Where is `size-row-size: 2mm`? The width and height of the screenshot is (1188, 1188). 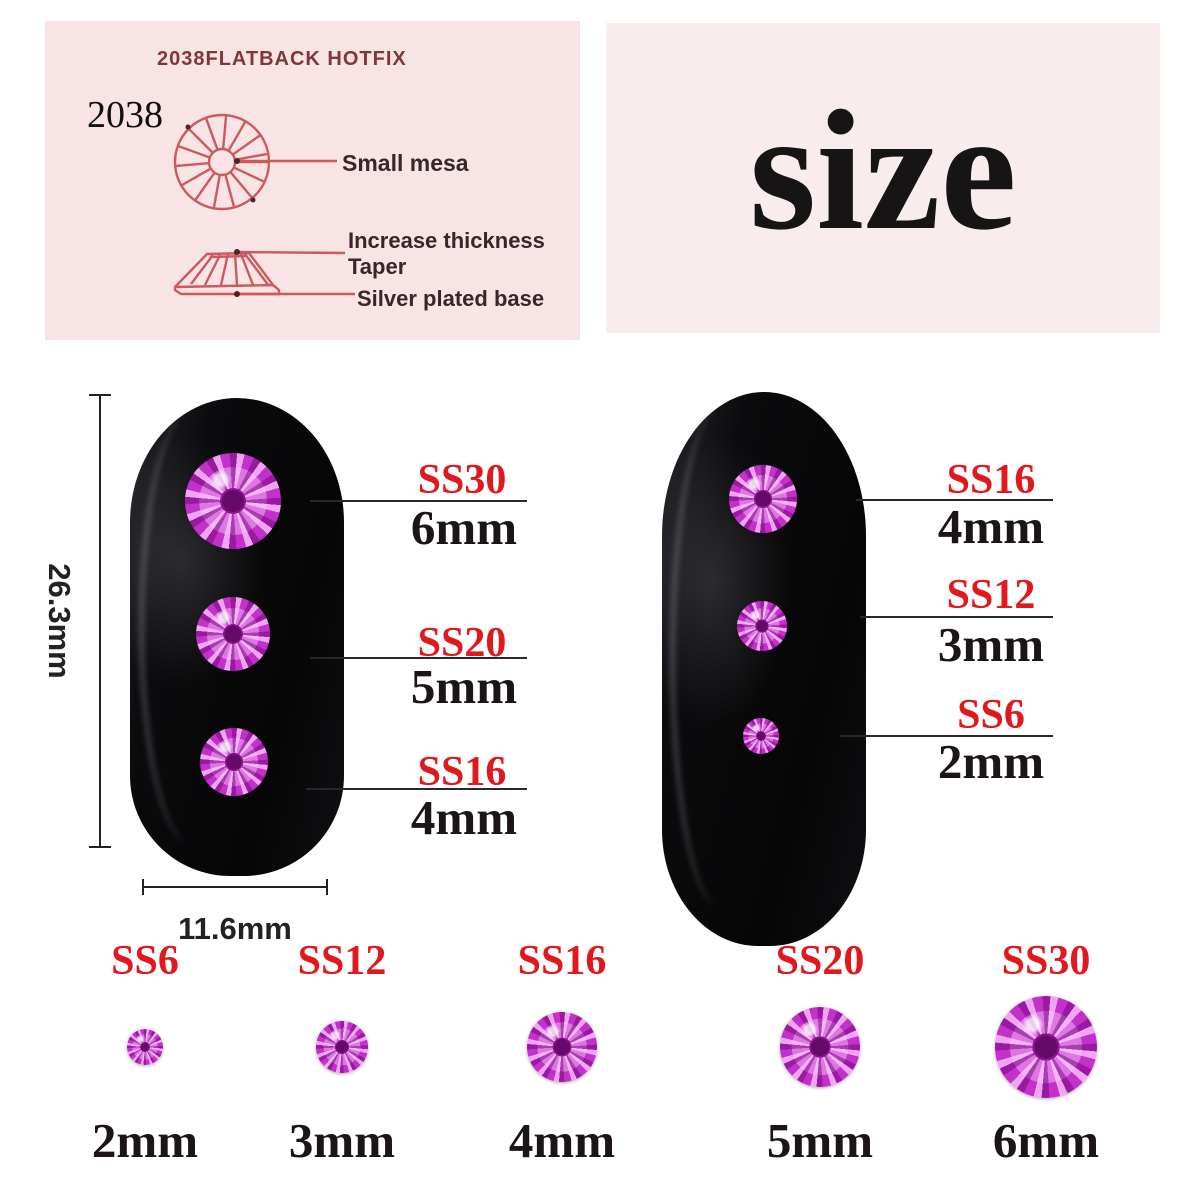 size-row-size: 2mm is located at coordinates (145, 1140).